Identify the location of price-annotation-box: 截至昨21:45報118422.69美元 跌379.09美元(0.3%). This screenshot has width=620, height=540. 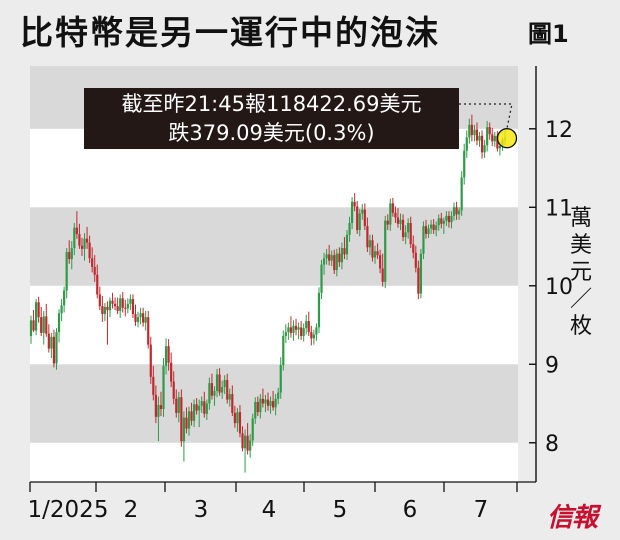
(271, 118).